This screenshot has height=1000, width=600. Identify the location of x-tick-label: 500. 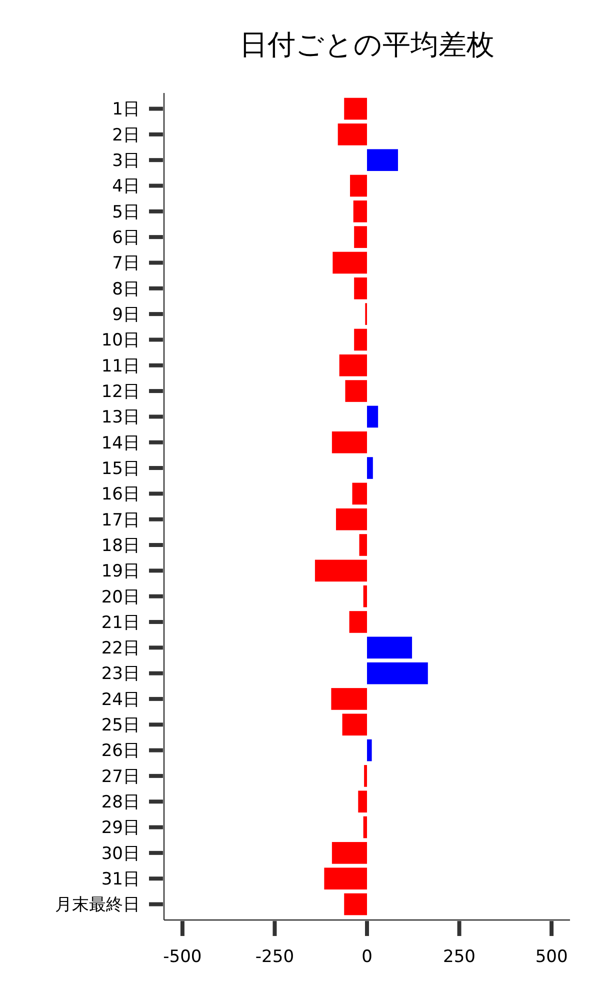
(551, 957).